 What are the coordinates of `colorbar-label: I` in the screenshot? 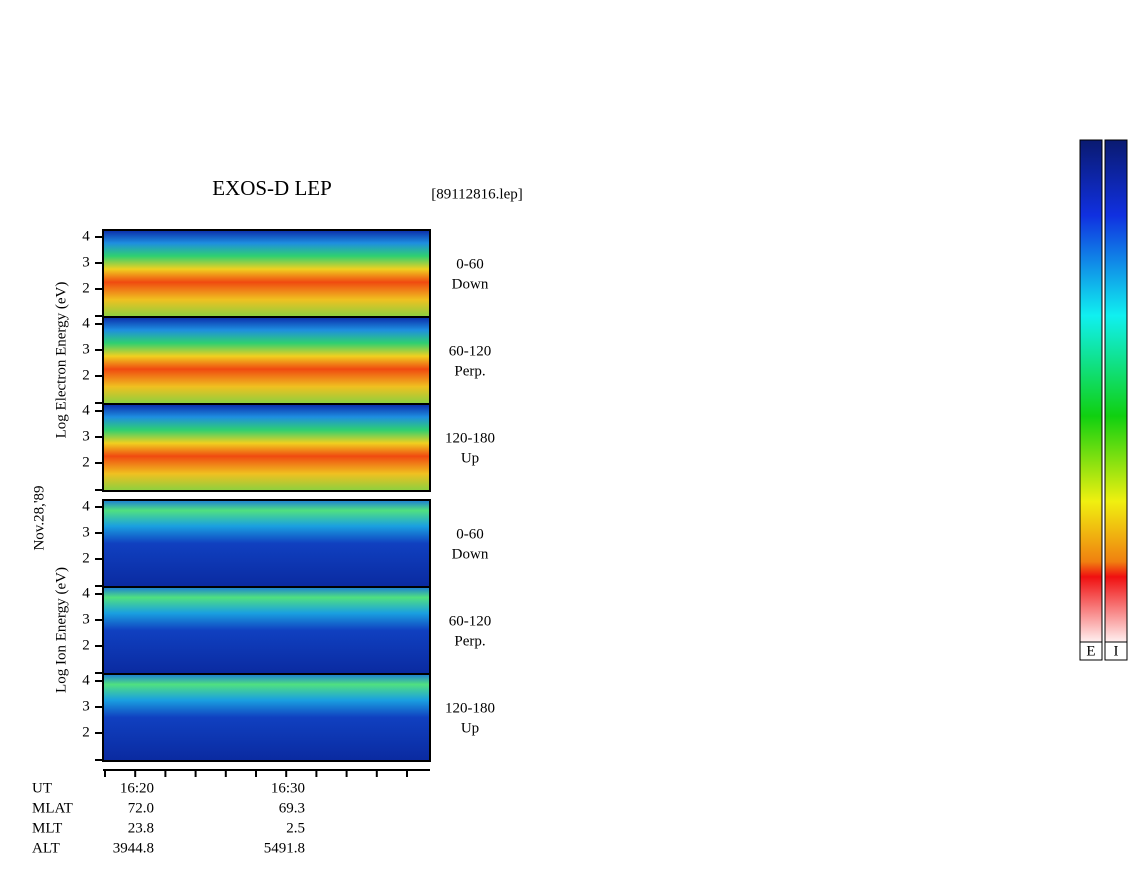 It's located at (1116, 651).